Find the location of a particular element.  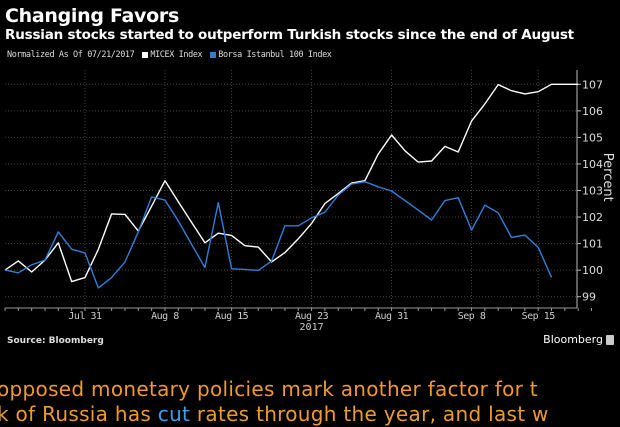

x-year-label: 2017 is located at coordinates (312, 327).